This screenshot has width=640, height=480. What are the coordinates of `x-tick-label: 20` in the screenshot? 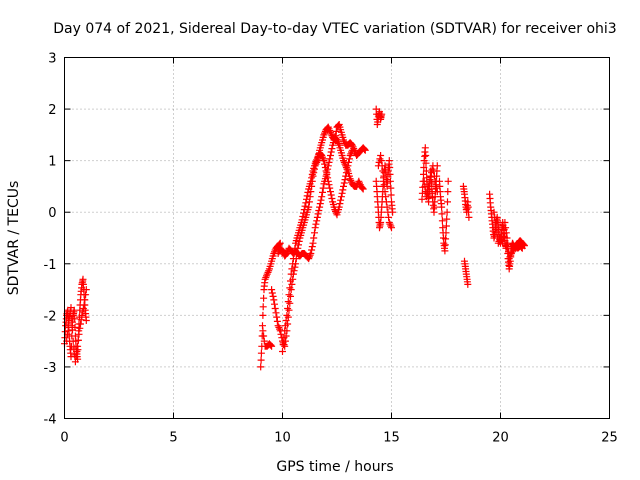 It's located at (500, 438).